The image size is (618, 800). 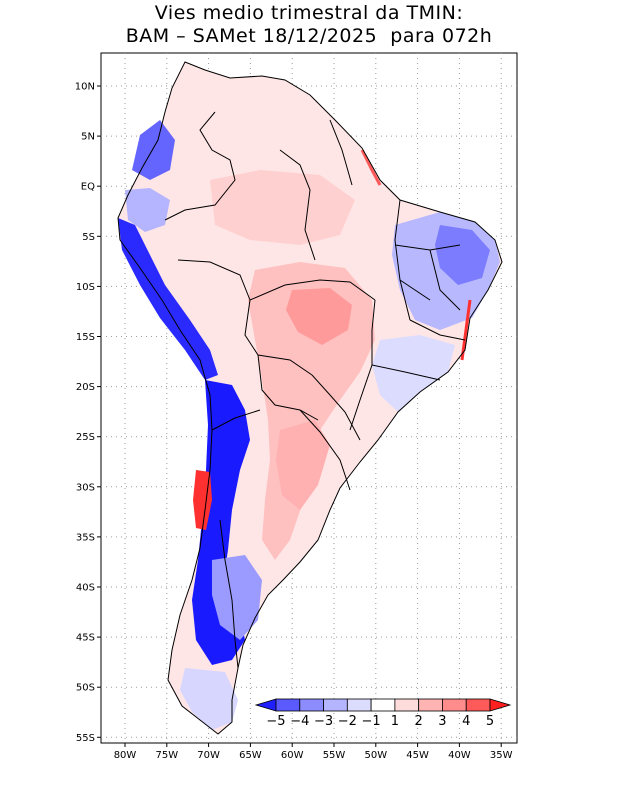 I want to click on colorbar-label: −5, so click(x=275, y=721).